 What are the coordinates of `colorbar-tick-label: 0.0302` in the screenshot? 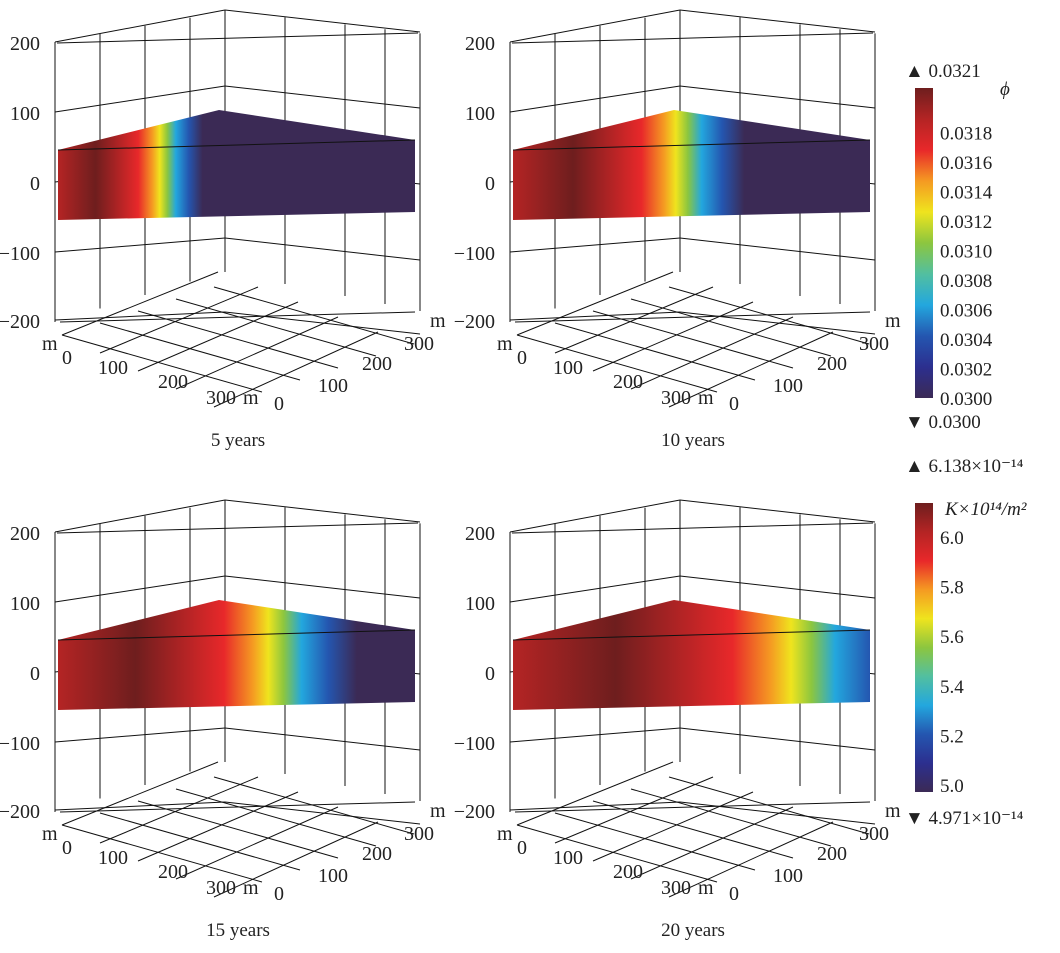 It's located at (966, 369).